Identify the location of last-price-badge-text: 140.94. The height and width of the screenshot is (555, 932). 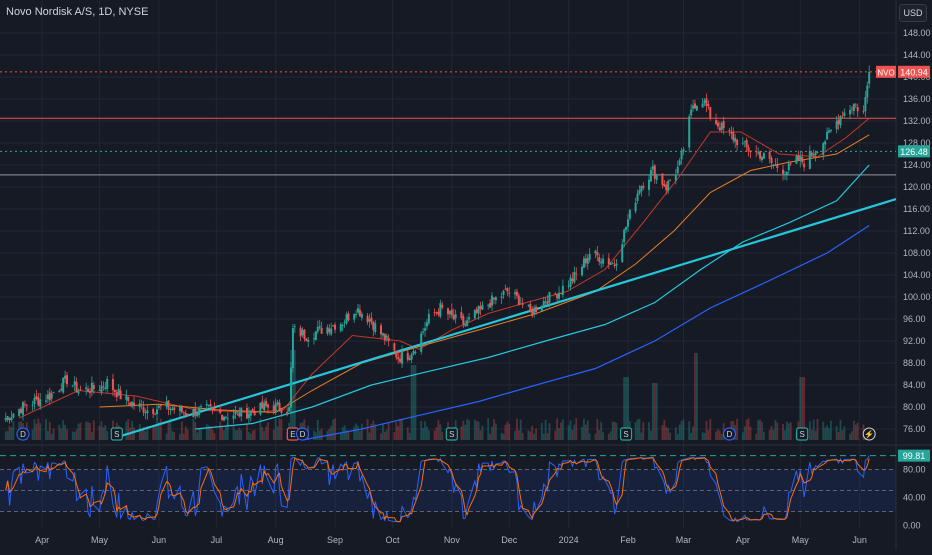
(914, 72).